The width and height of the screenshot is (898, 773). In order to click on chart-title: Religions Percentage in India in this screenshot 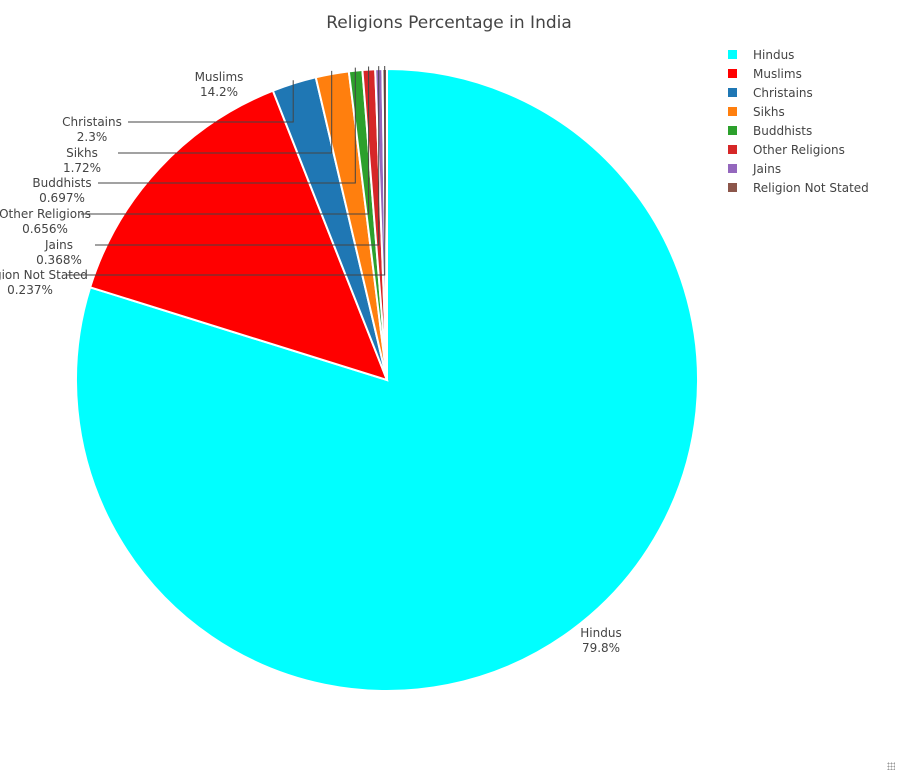, I will do `click(449, 23)`.